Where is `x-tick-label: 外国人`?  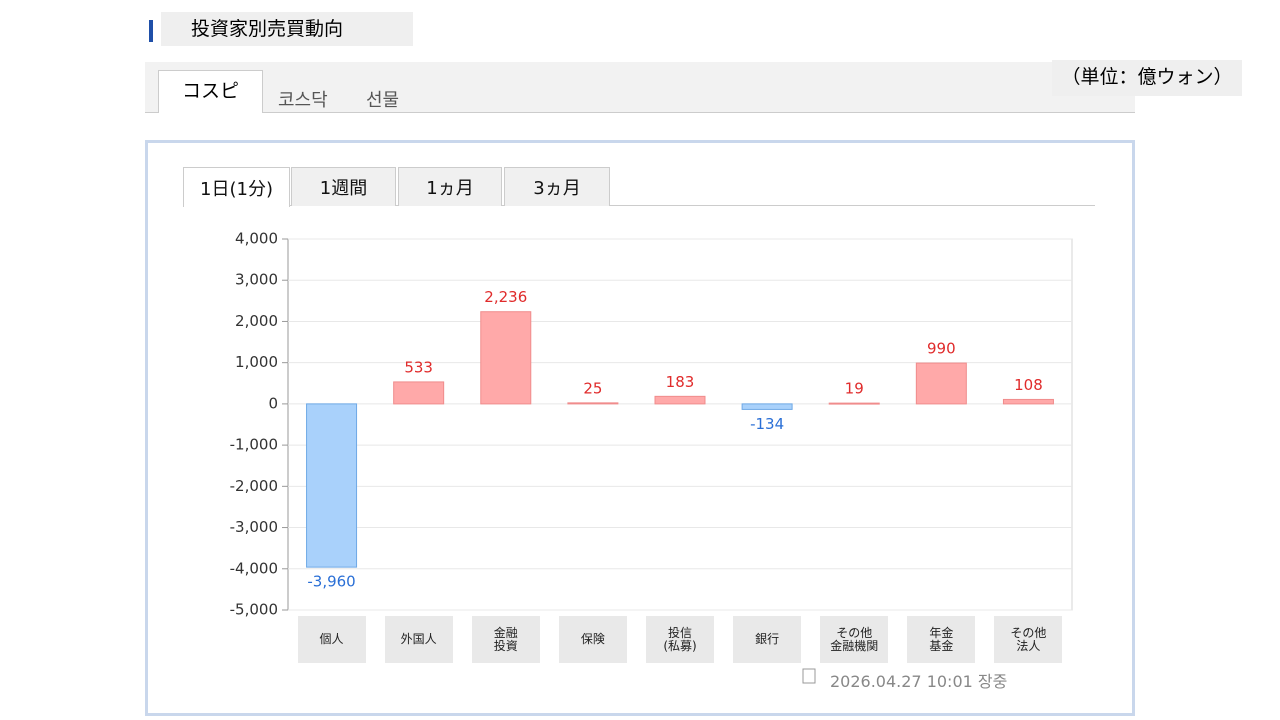
x-tick-label: 外国人 is located at coordinates (418, 639).